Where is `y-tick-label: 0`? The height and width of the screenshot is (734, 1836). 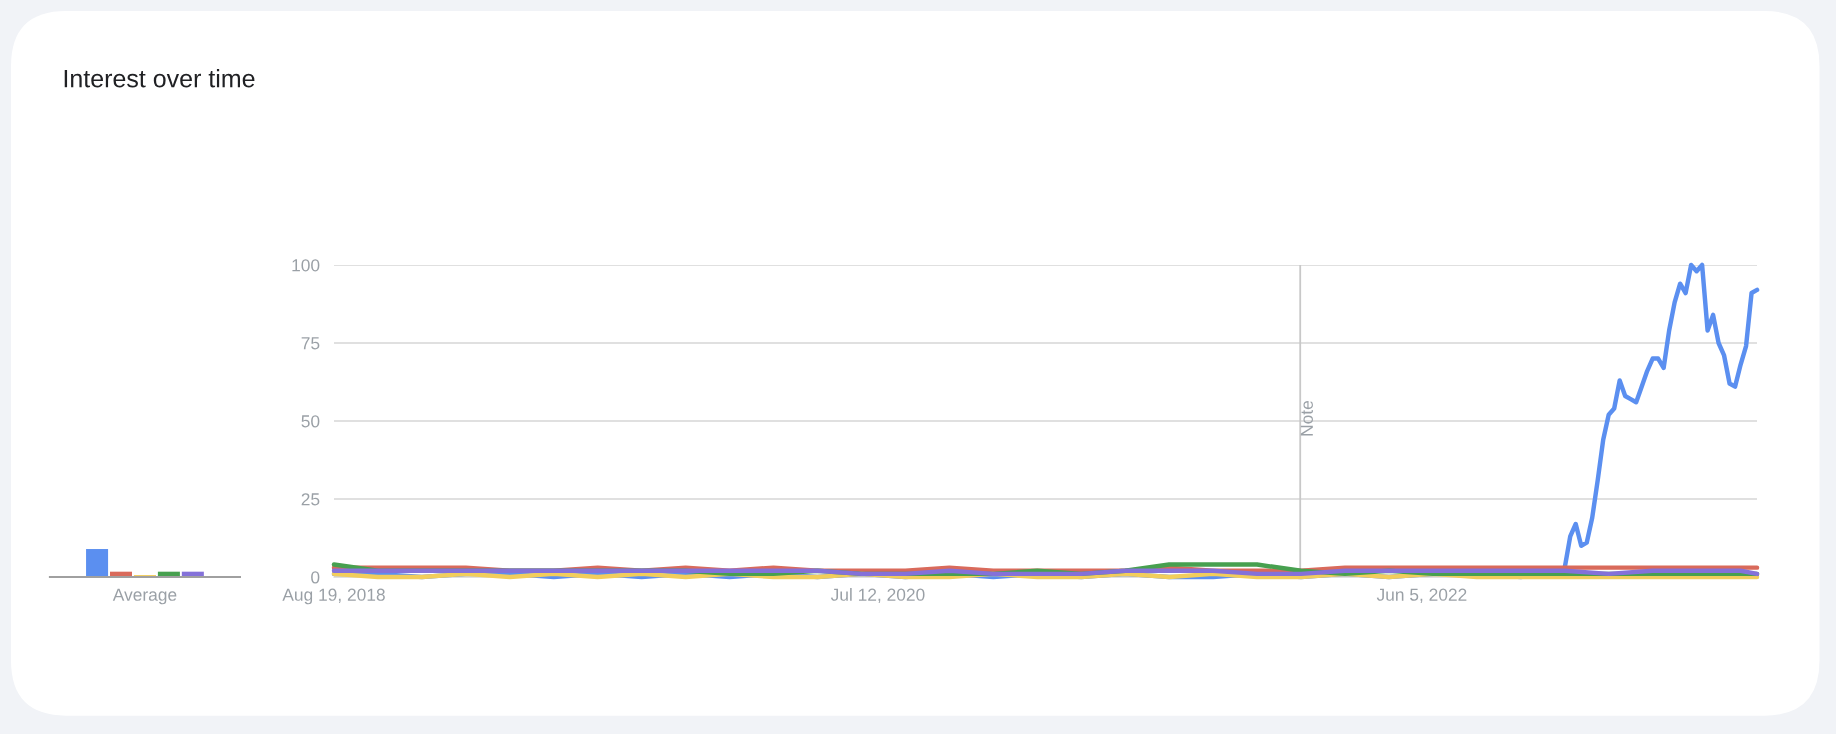
y-tick-label: 0 is located at coordinates (315, 577).